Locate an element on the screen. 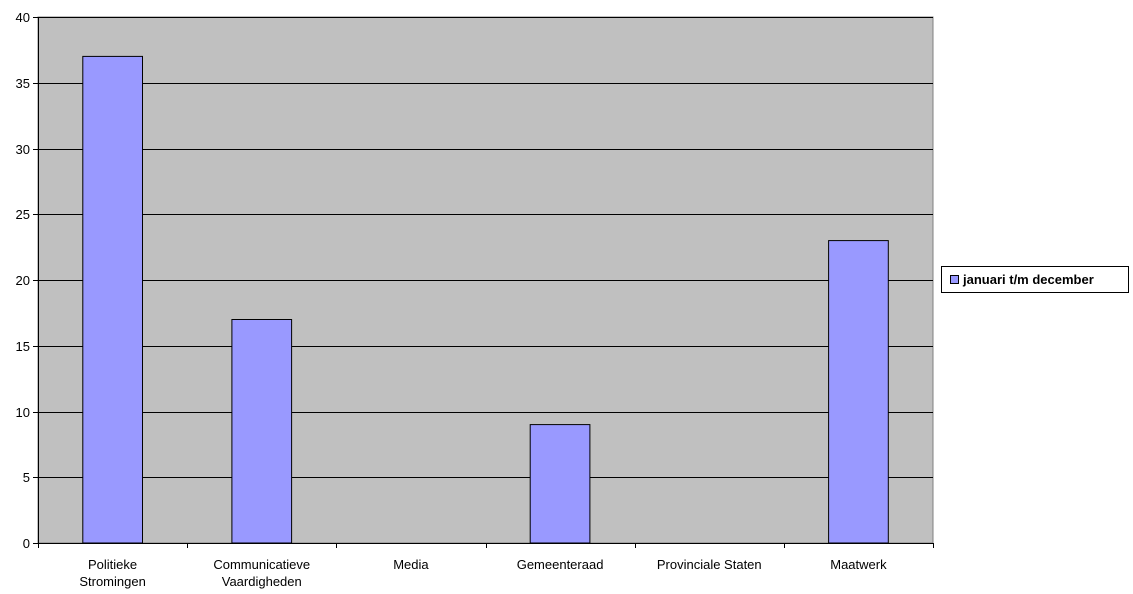 Image resolution: width=1133 pixels, height=594 pixels. x-tick-label-line: Provinciale Staten is located at coordinates (709, 564).